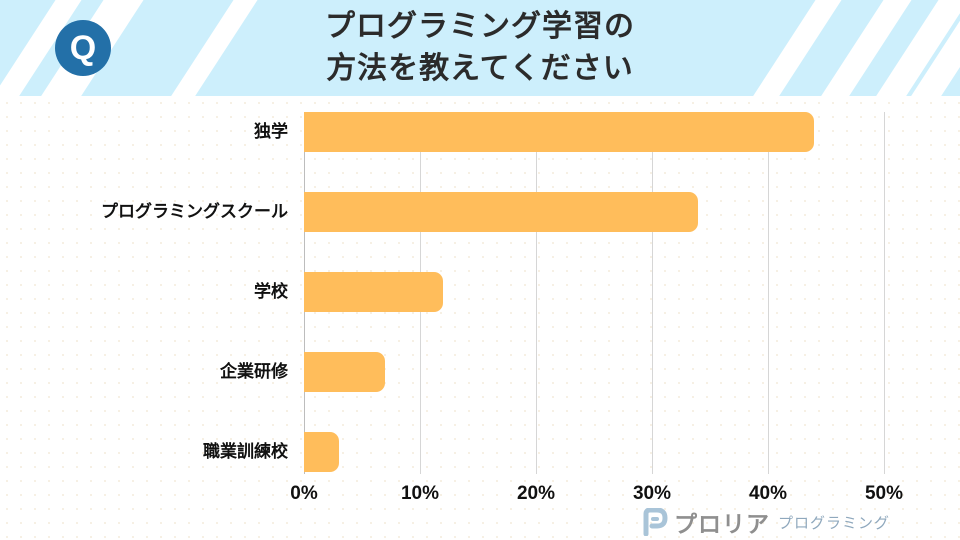  Describe the element at coordinates (271, 292) in the screenshot. I see `y-label-school: 学校` at that location.